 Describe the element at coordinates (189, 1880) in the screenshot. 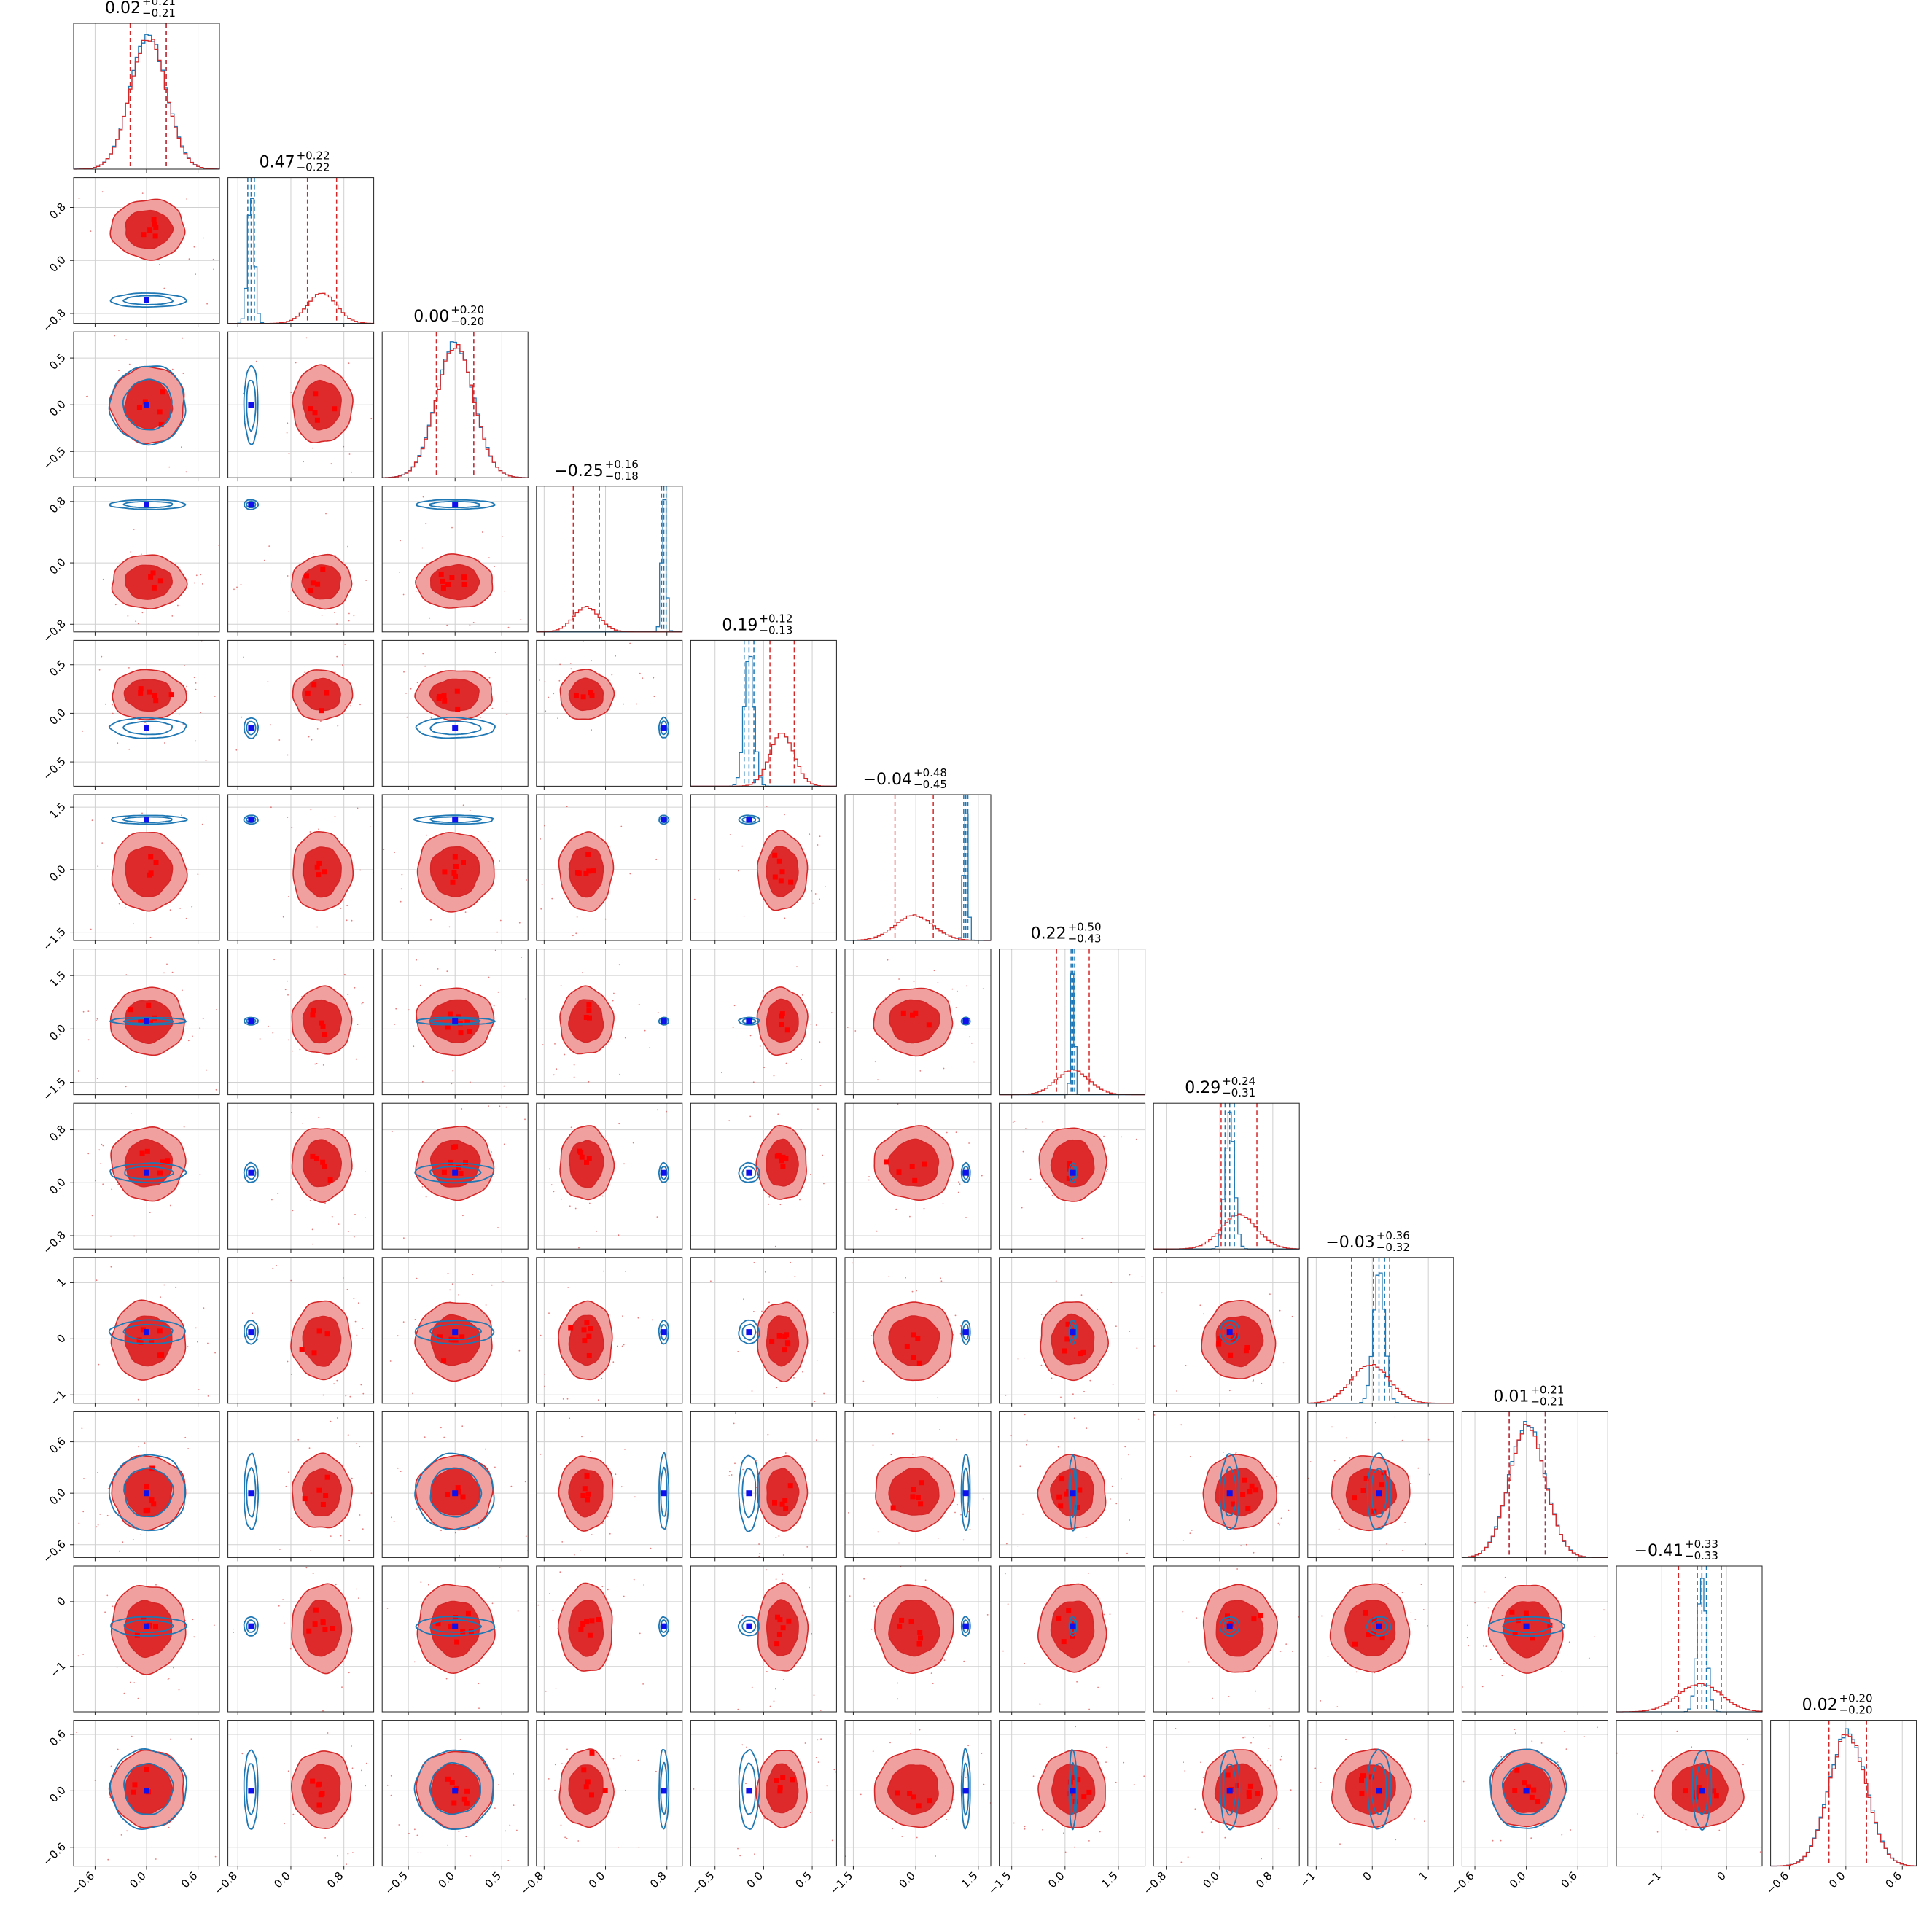

I see `x-tick-label-0: 0.6` at that location.